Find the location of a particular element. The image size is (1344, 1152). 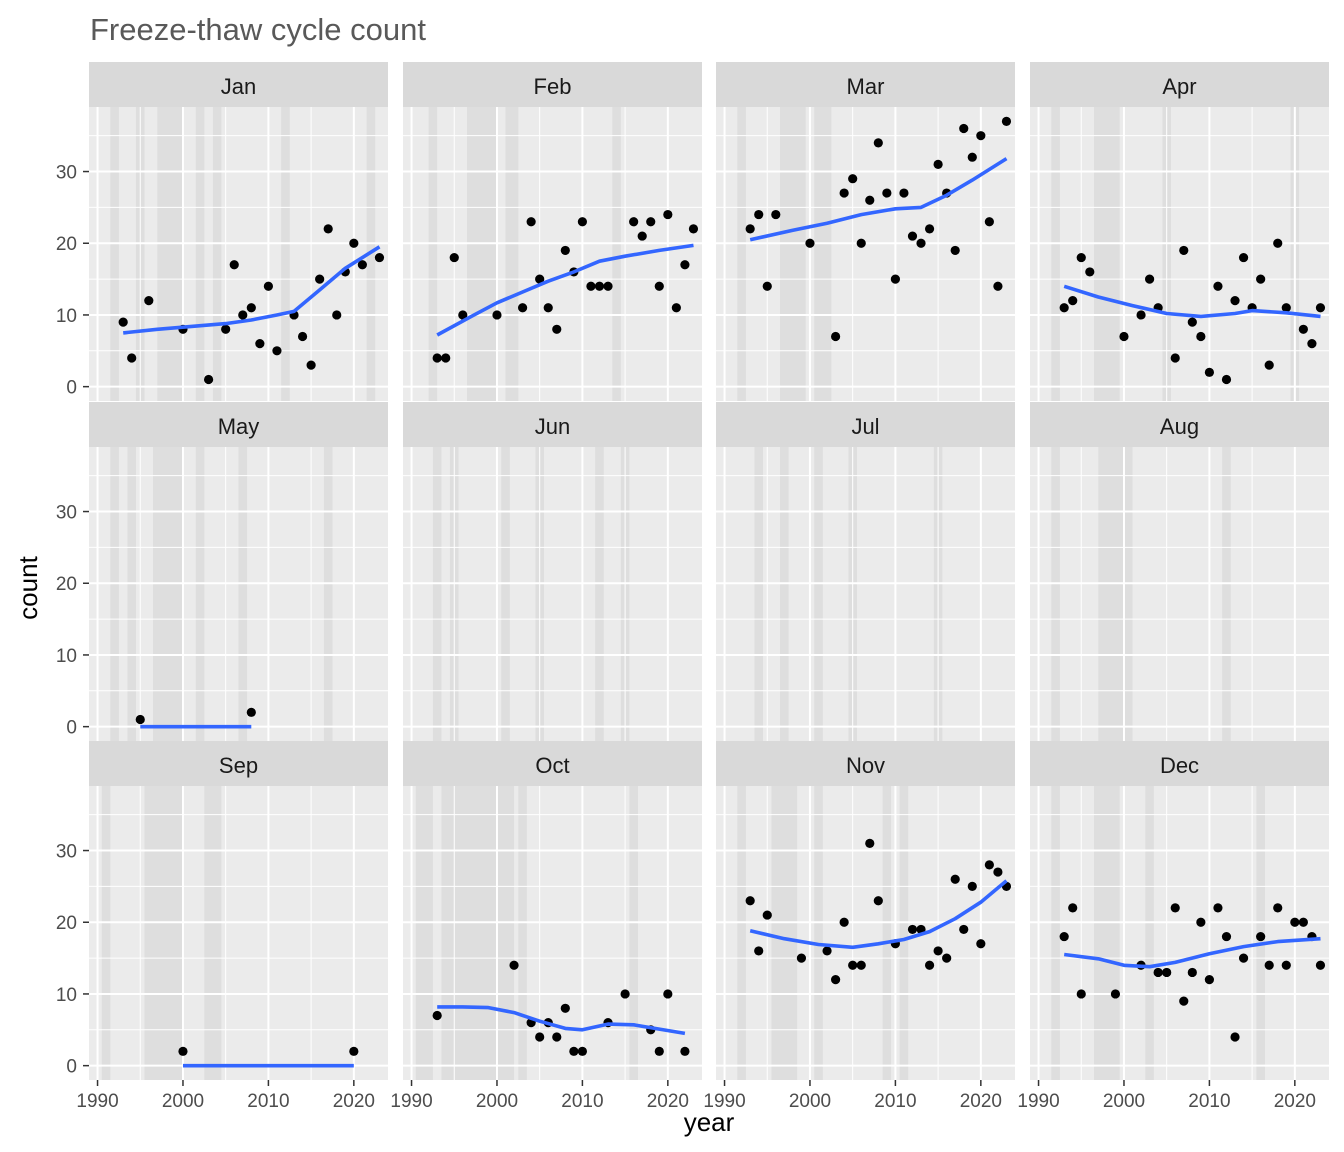

facet-strip-label: Jul is located at coordinates (865, 426).